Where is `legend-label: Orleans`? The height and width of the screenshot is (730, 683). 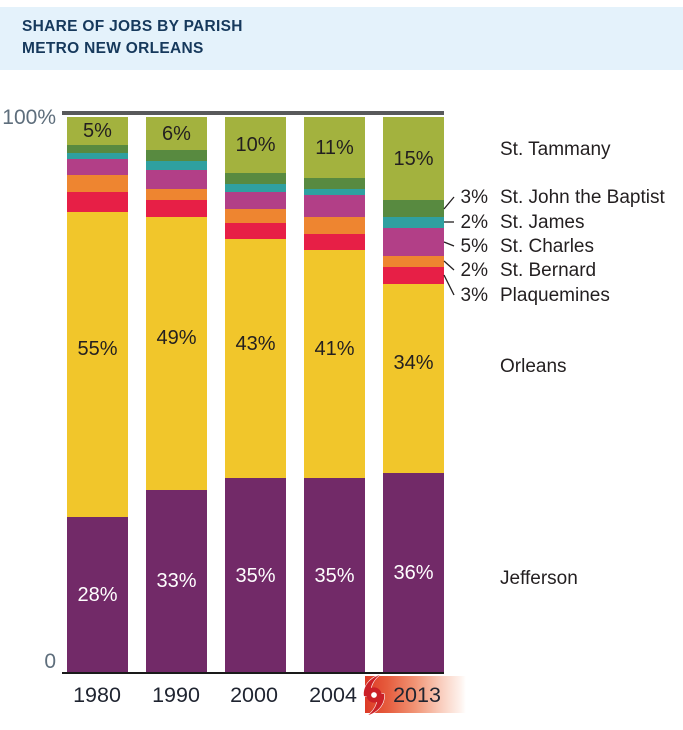
legend-label: Orleans is located at coordinates (533, 366).